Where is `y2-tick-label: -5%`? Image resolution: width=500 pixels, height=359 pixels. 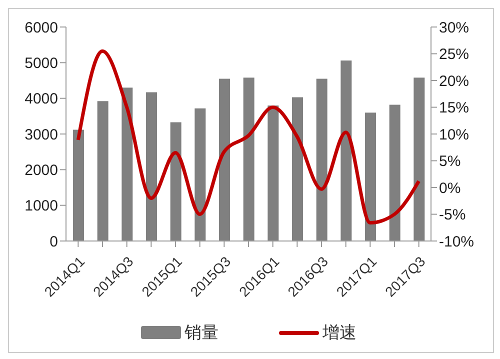
y2-tick-label: -5% is located at coordinates (452, 215).